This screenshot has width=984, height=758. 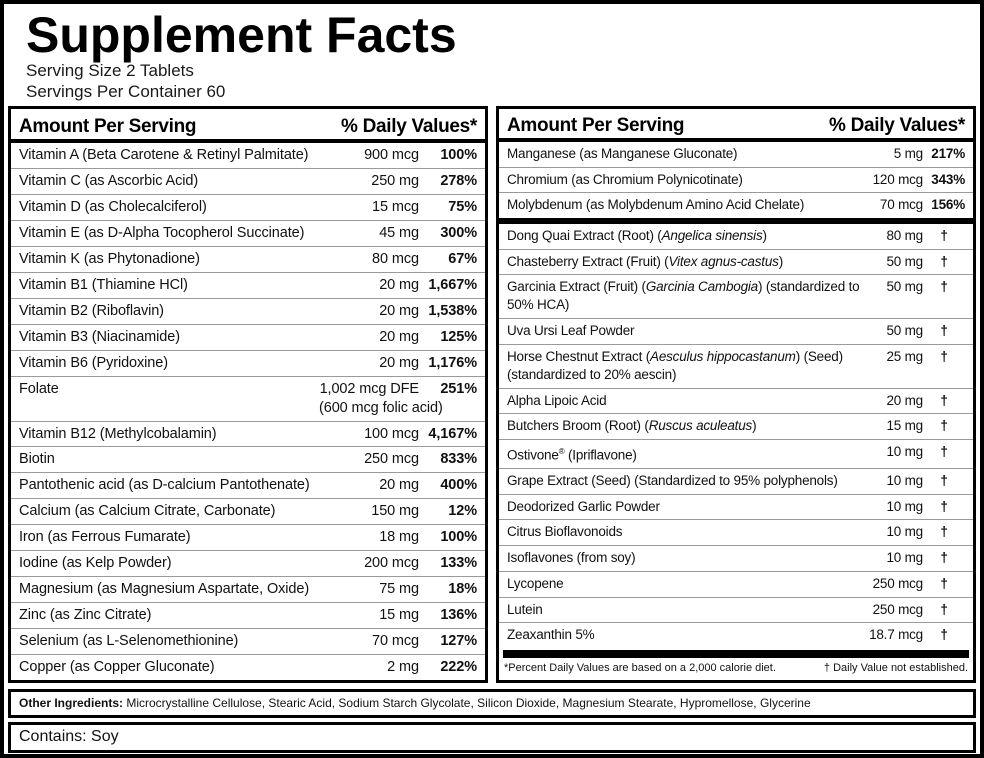 What do you see at coordinates (462, 589) in the screenshot?
I see `nutrient-daily-value: 18%` at bounding box center [462, 589].